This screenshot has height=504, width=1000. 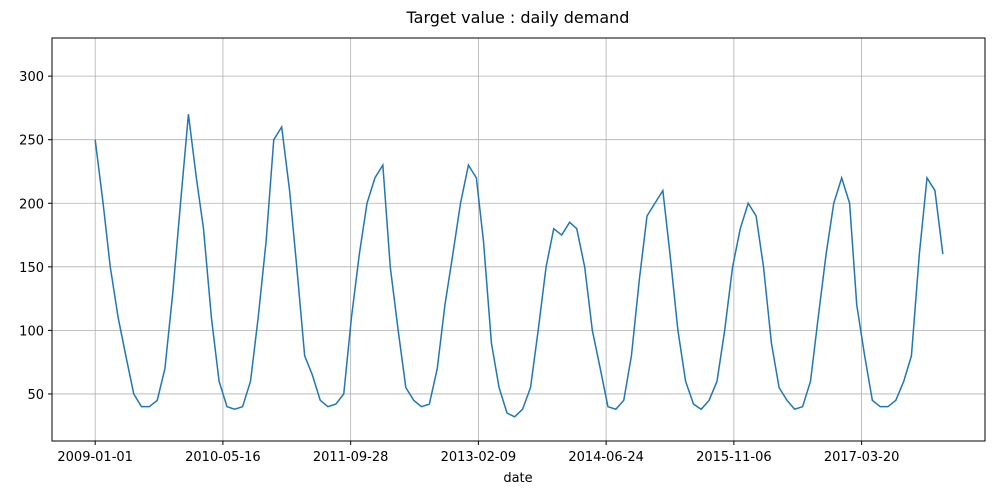 What do you see at coordinates (517, 478) in the screenshot?
I see `x-axis-label: date` at bounding box center [517, 478].